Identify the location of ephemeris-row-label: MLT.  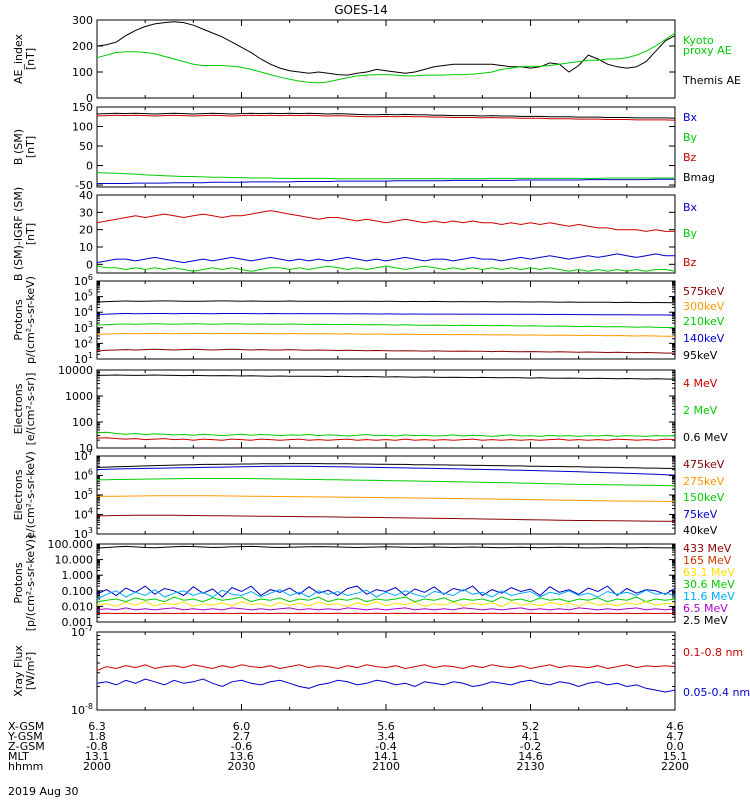
(18, 756).